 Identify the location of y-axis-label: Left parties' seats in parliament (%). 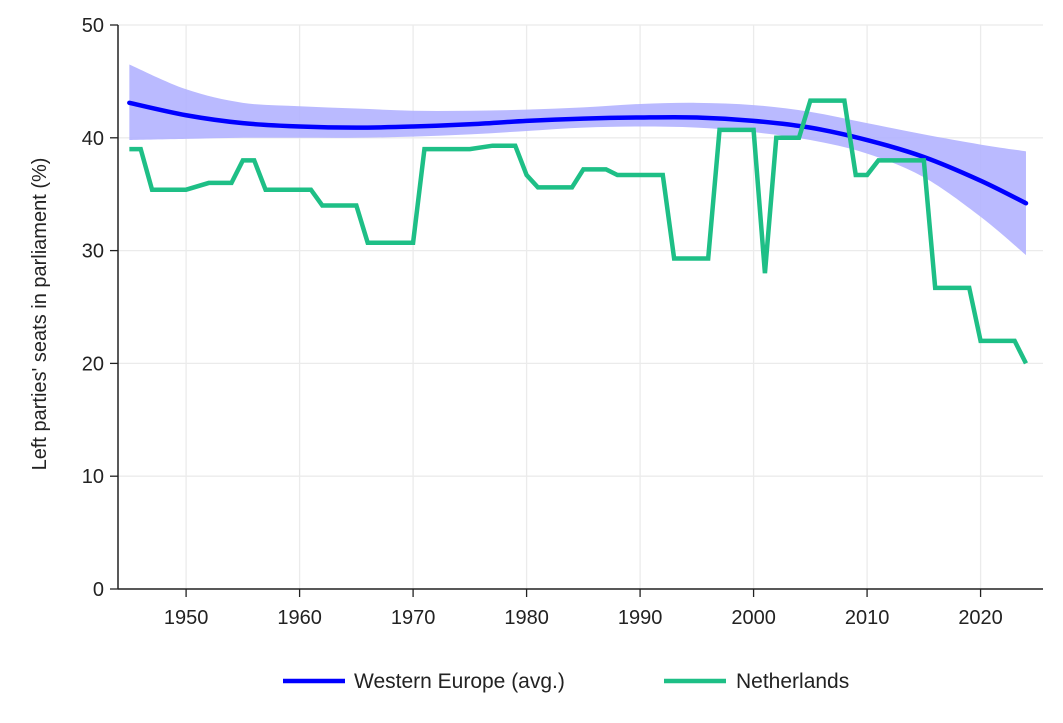
(40, 314).